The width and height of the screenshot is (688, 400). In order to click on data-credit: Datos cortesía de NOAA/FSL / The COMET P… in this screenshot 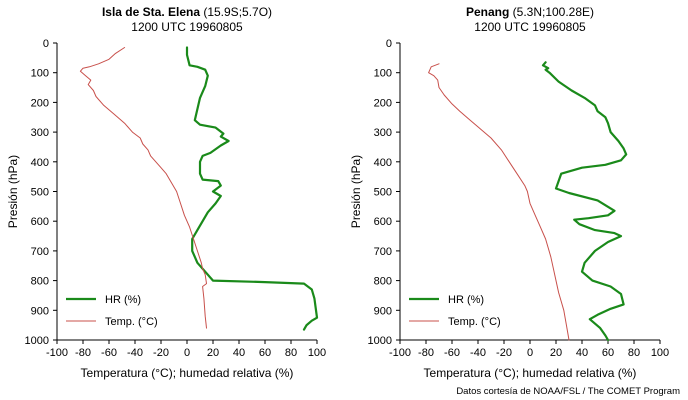, I will do `click(568, 391)`.